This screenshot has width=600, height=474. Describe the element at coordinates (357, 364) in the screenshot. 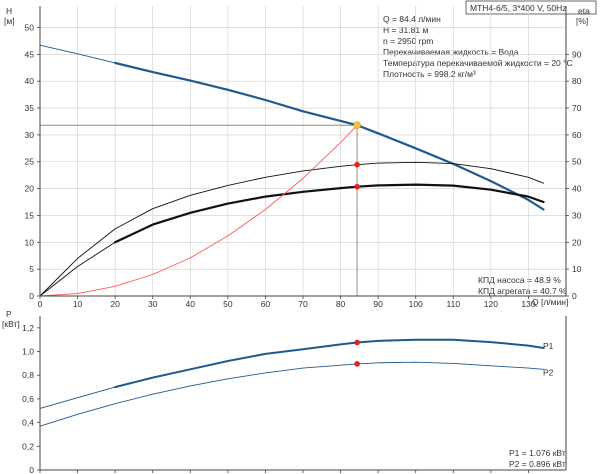

I see `p2-duty-marker` at that location.